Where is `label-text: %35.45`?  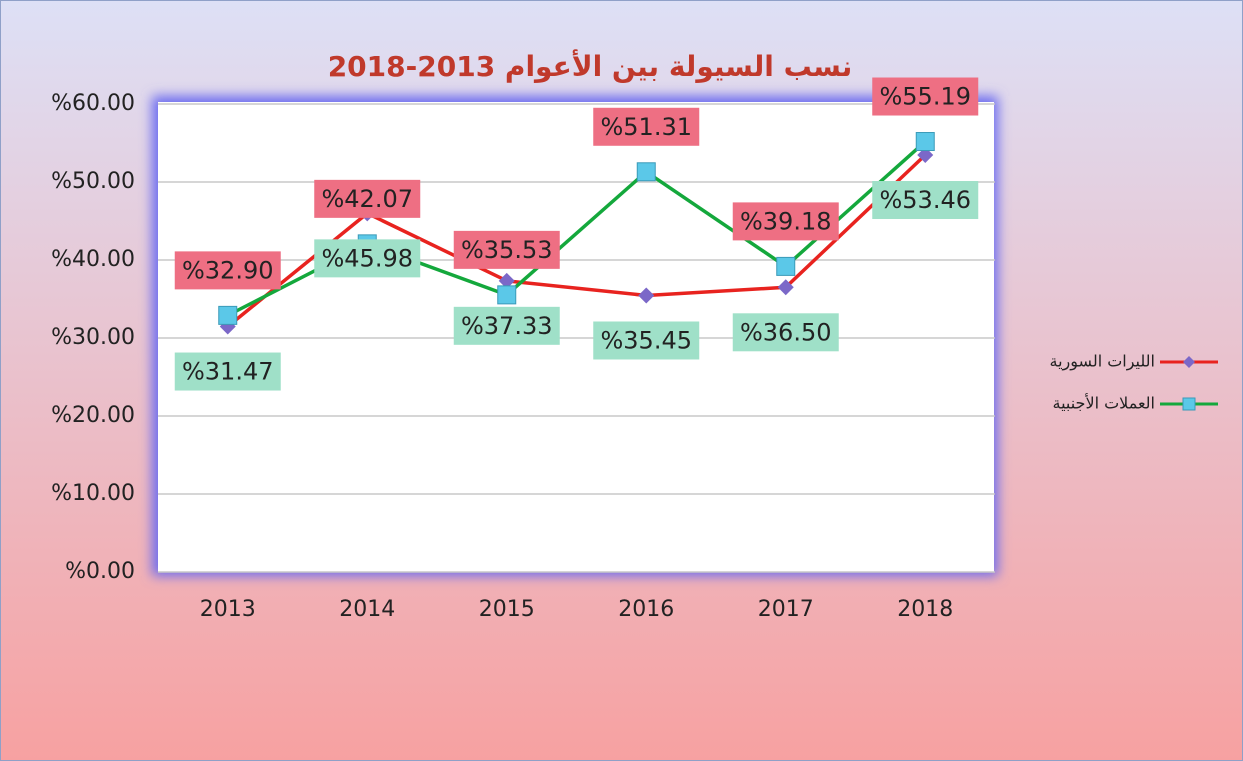
label-text: %35.45 is located at coordinates (646, 340).